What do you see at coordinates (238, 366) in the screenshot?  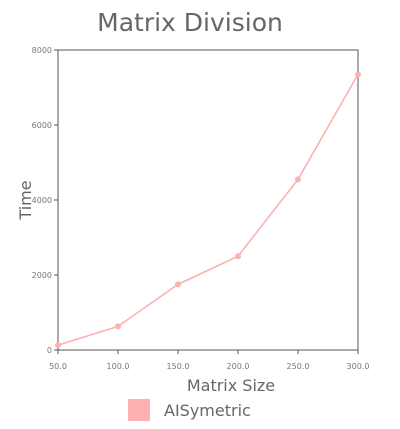 I see `x-tick-label: 200.0` at bounding box center [238, 366].